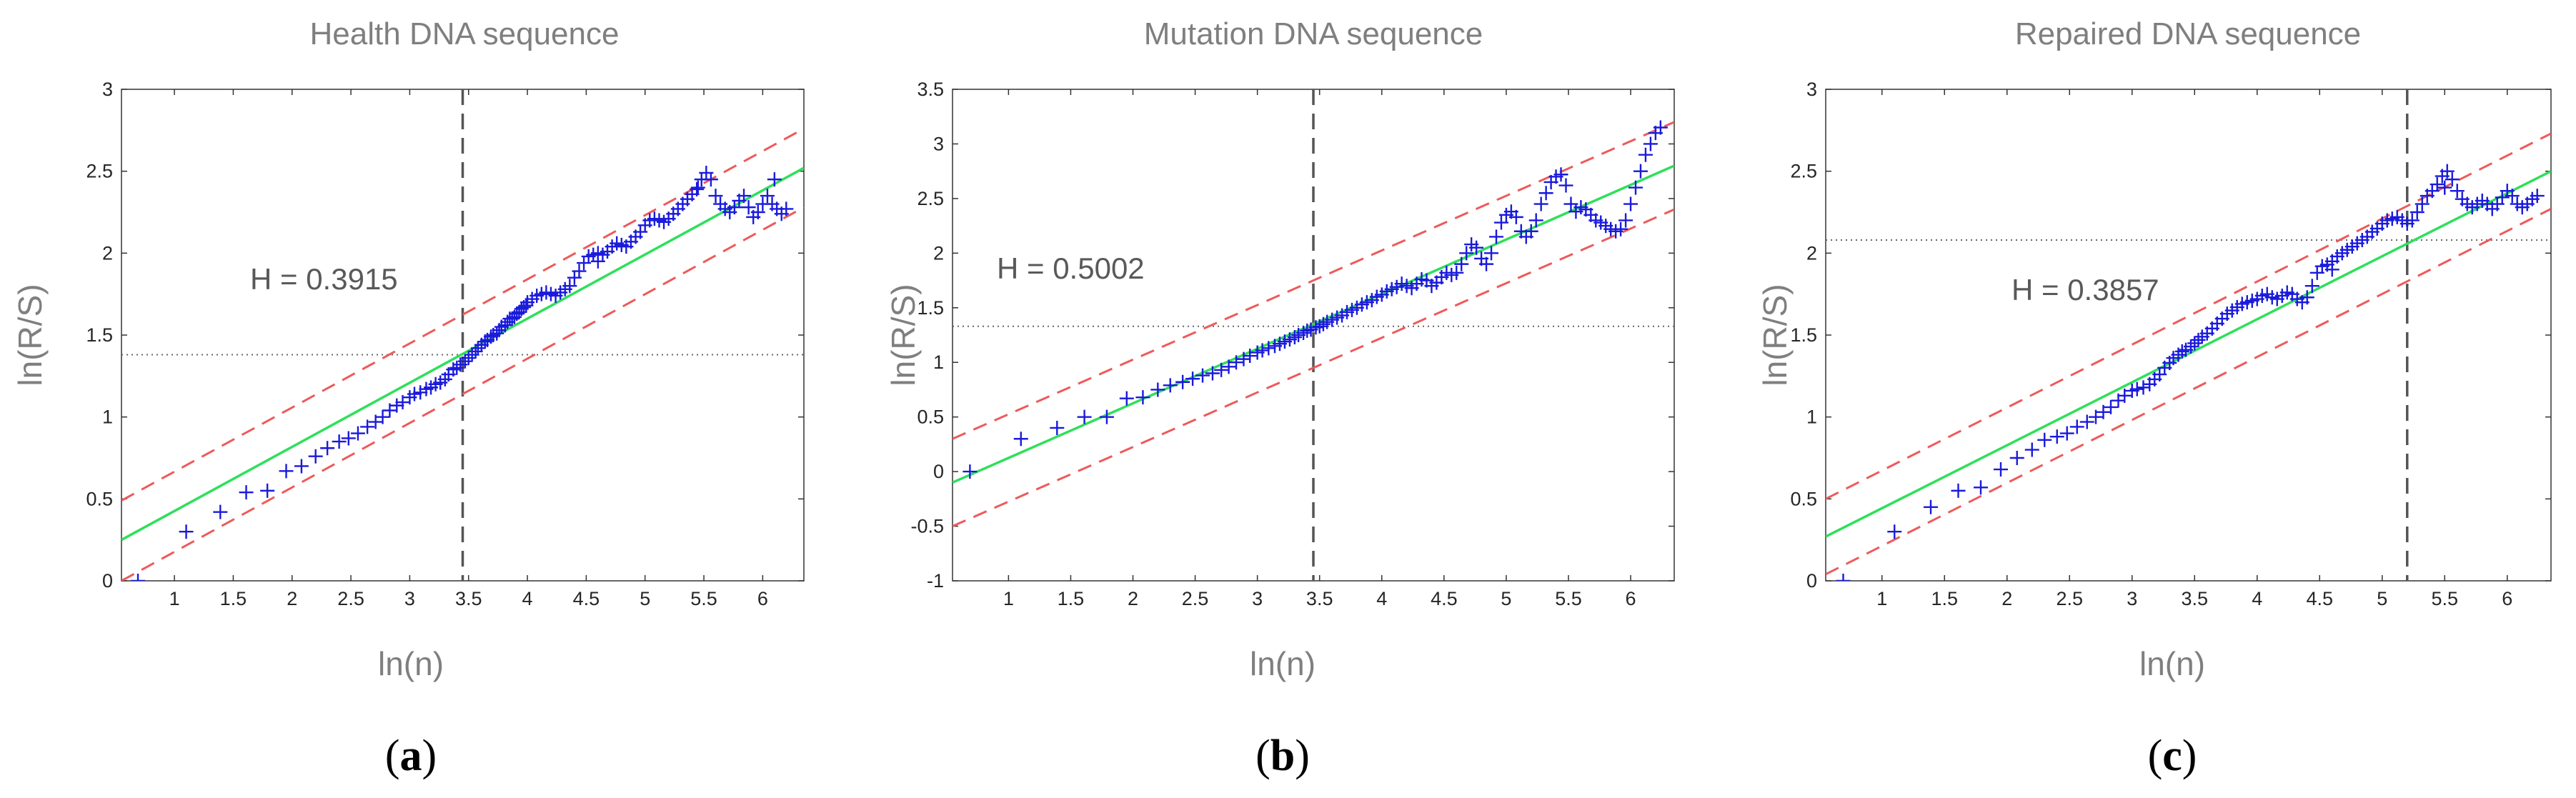 This screenshot has height=798, width=2576. What do you see at coordinates (927, 526) in the screenshot?
I see `y-tick-label: -0.5` at bounding box center [927, 526].